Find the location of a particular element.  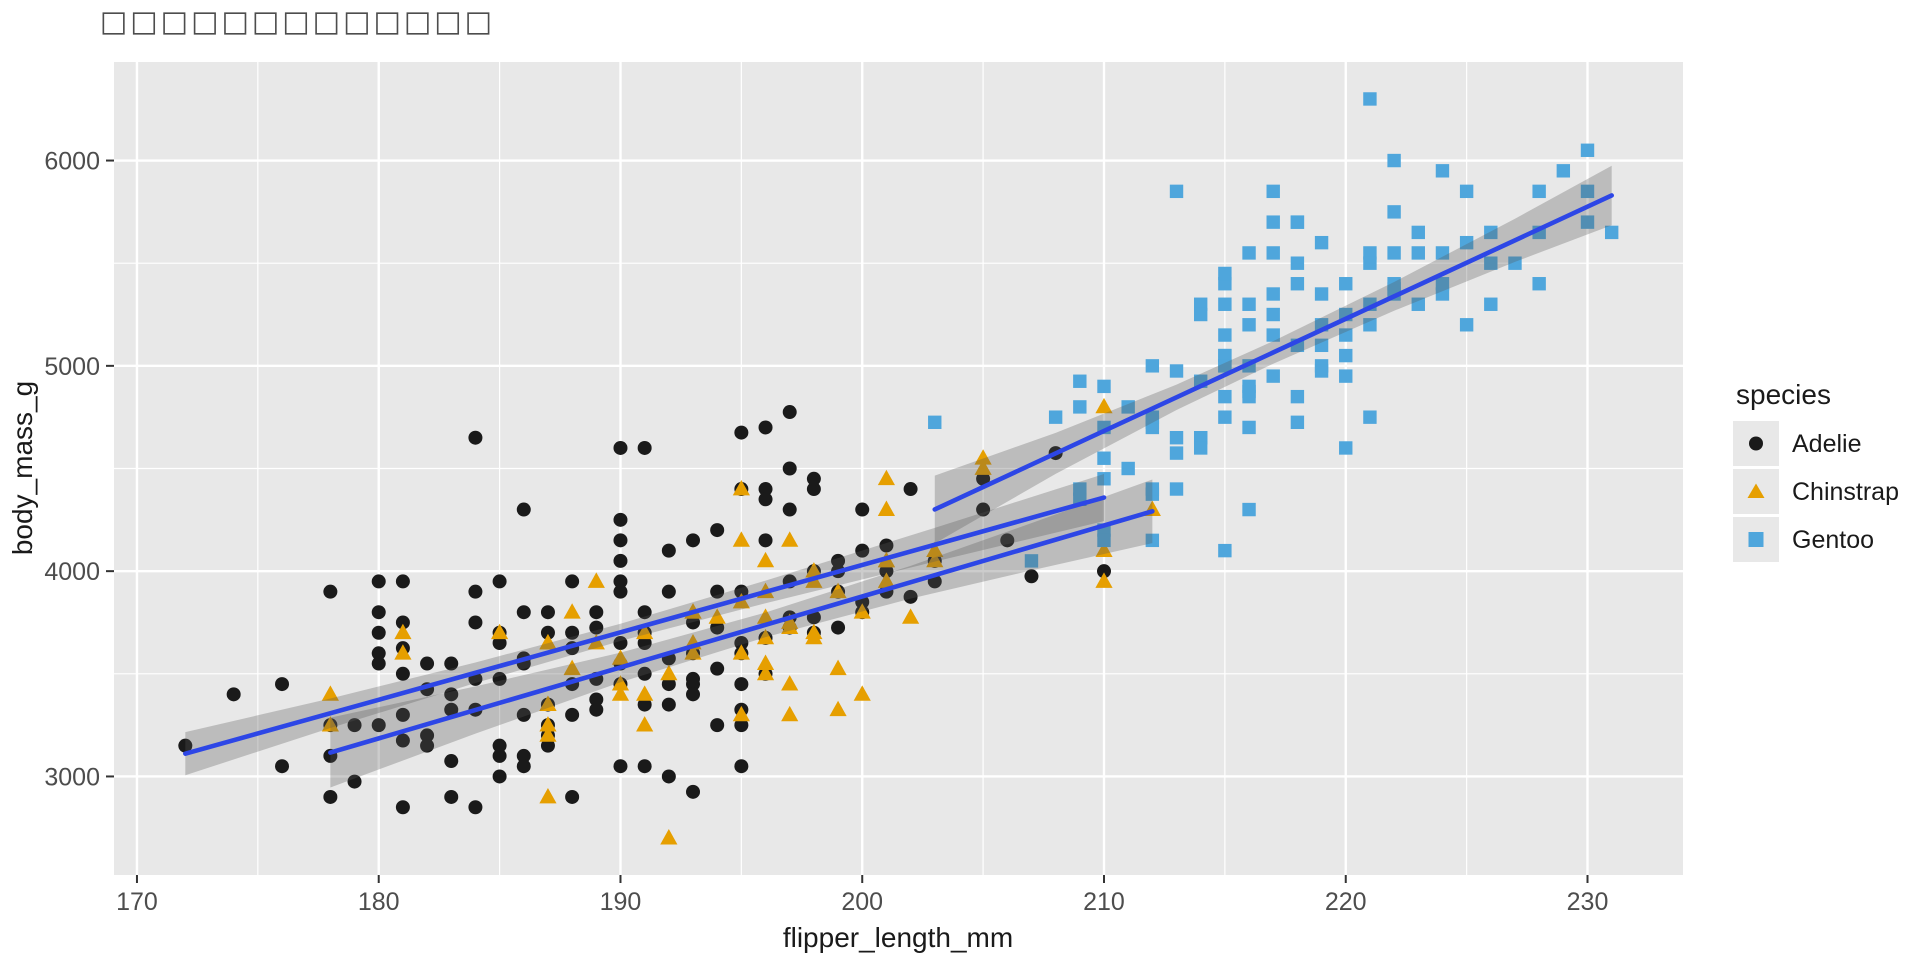

legend: species Adelie Chinstrap Gentoo is located at coordinates (1816, 470).